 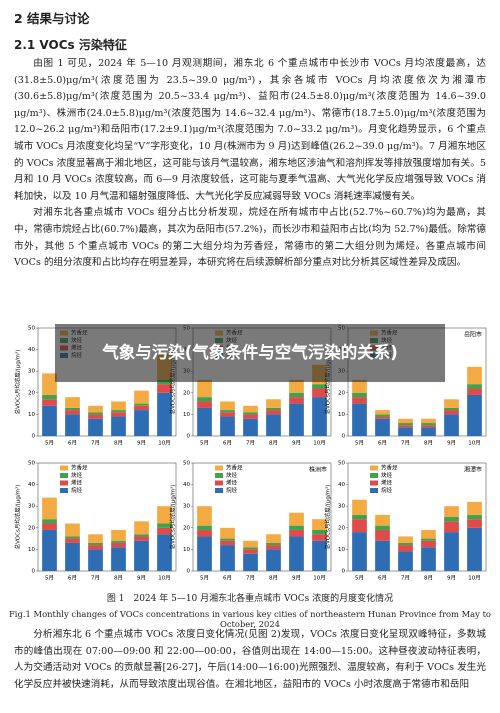 I want to click on x-tick-label: 5月, so click(x=49, y=443).